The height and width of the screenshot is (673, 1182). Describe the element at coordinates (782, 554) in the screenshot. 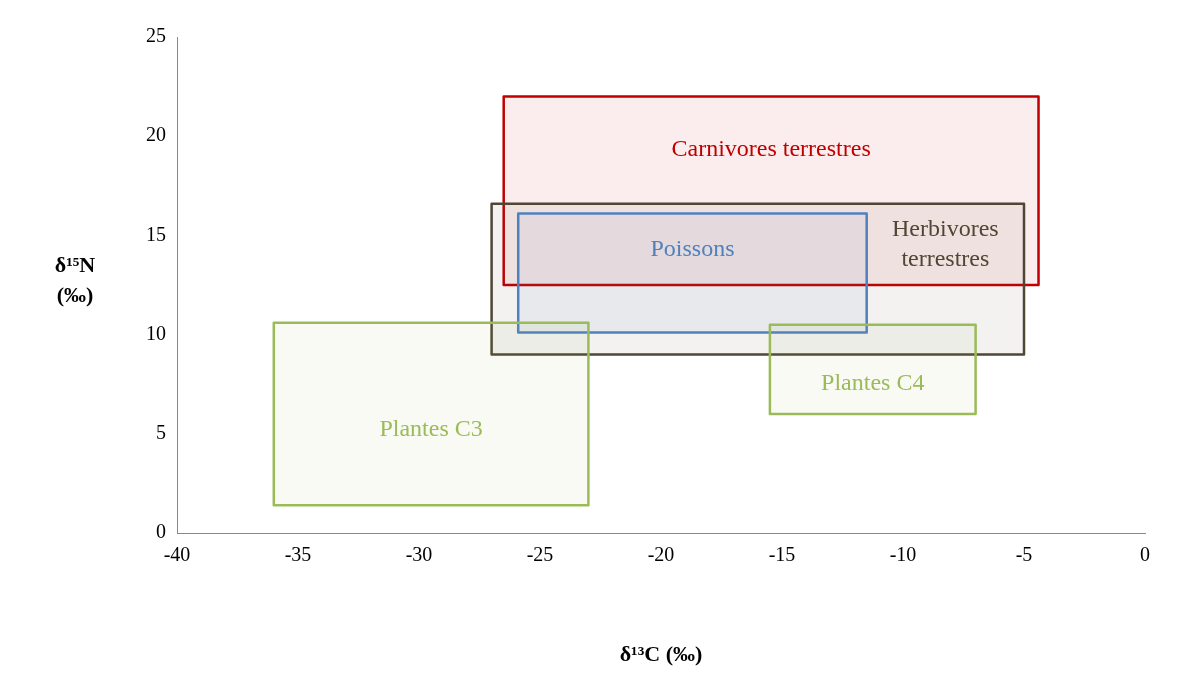

I see `x-tick-label: -15` at that location.